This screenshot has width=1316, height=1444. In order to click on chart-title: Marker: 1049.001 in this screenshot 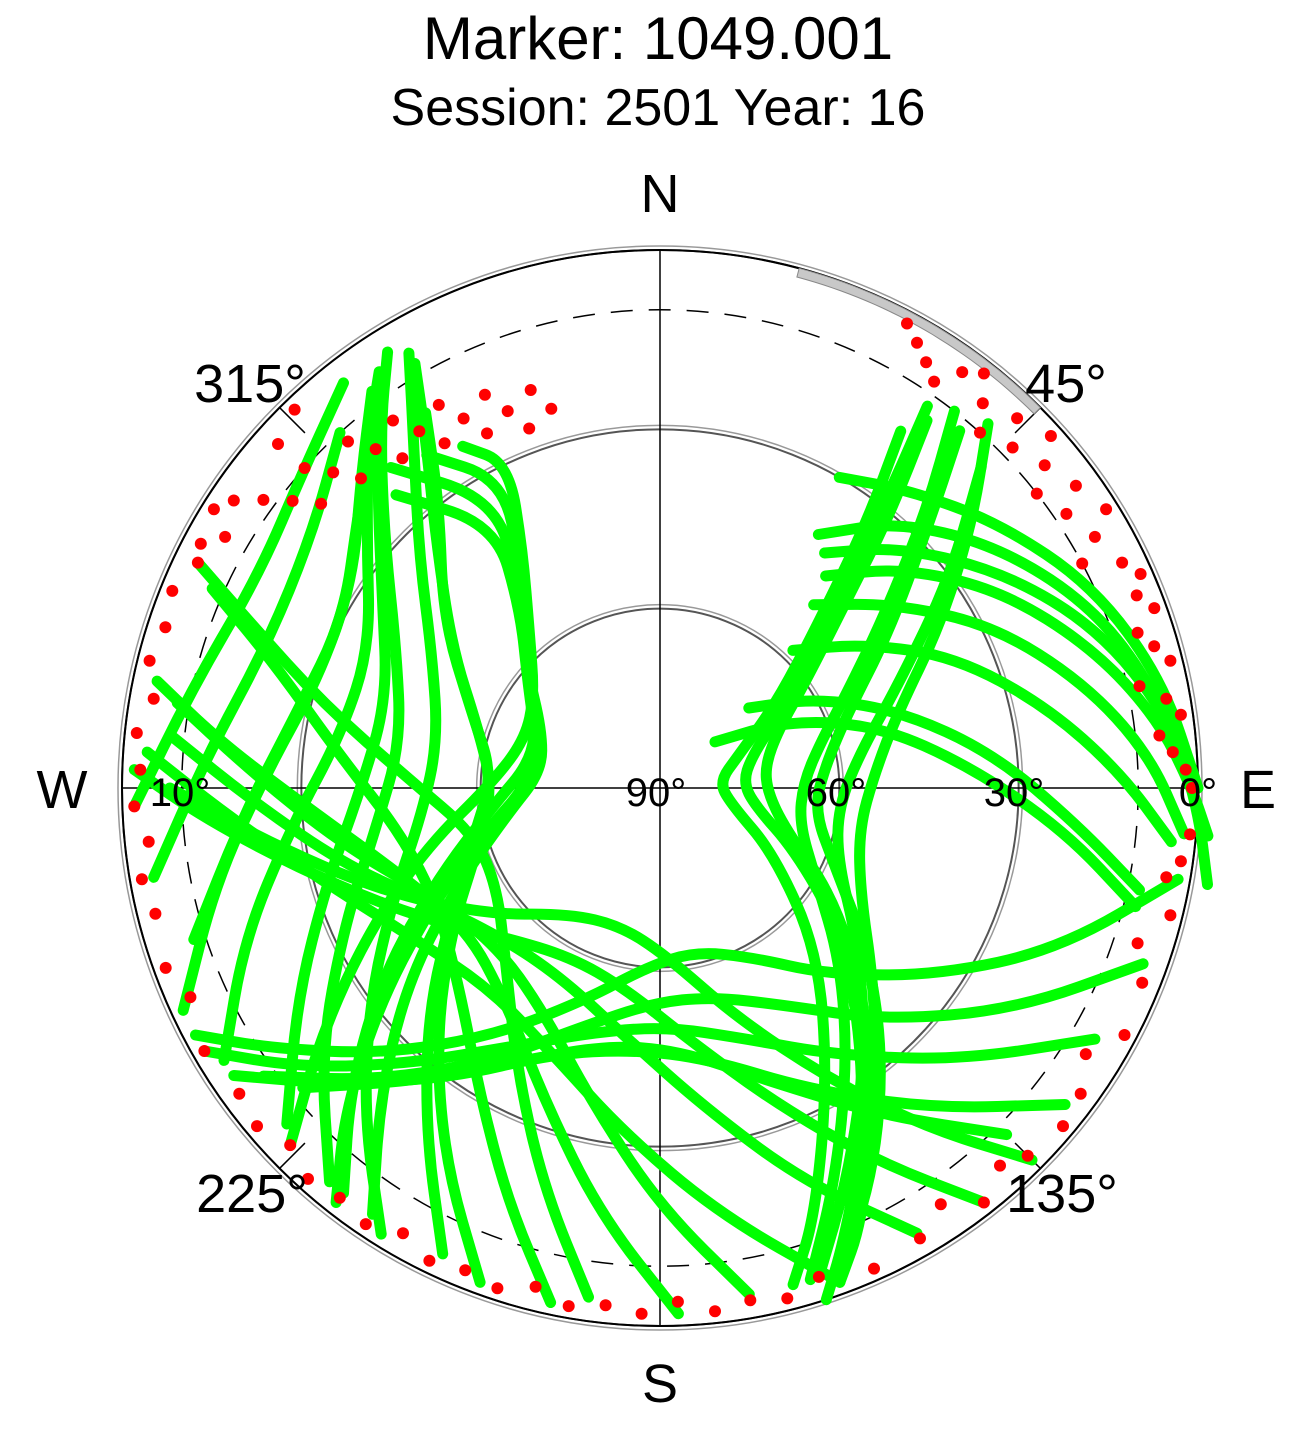, I will do `click(658, 38)`.